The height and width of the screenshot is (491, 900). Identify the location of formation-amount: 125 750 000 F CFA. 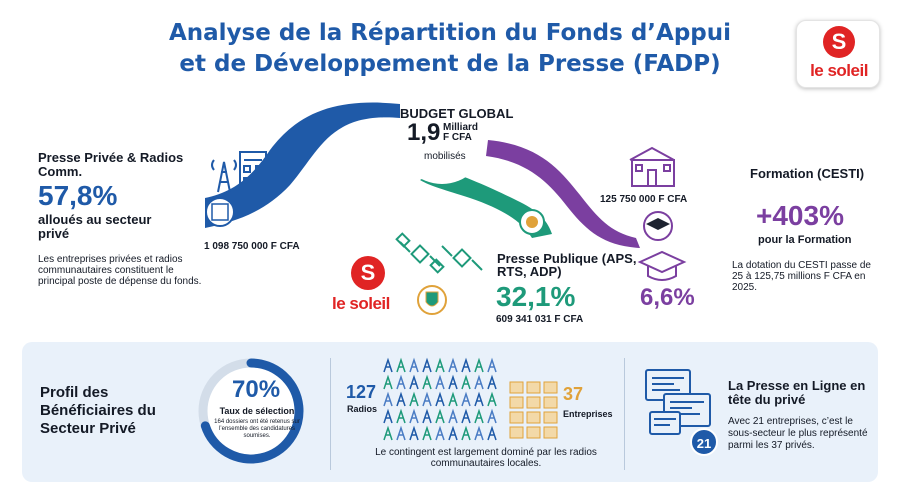
(644, 199).